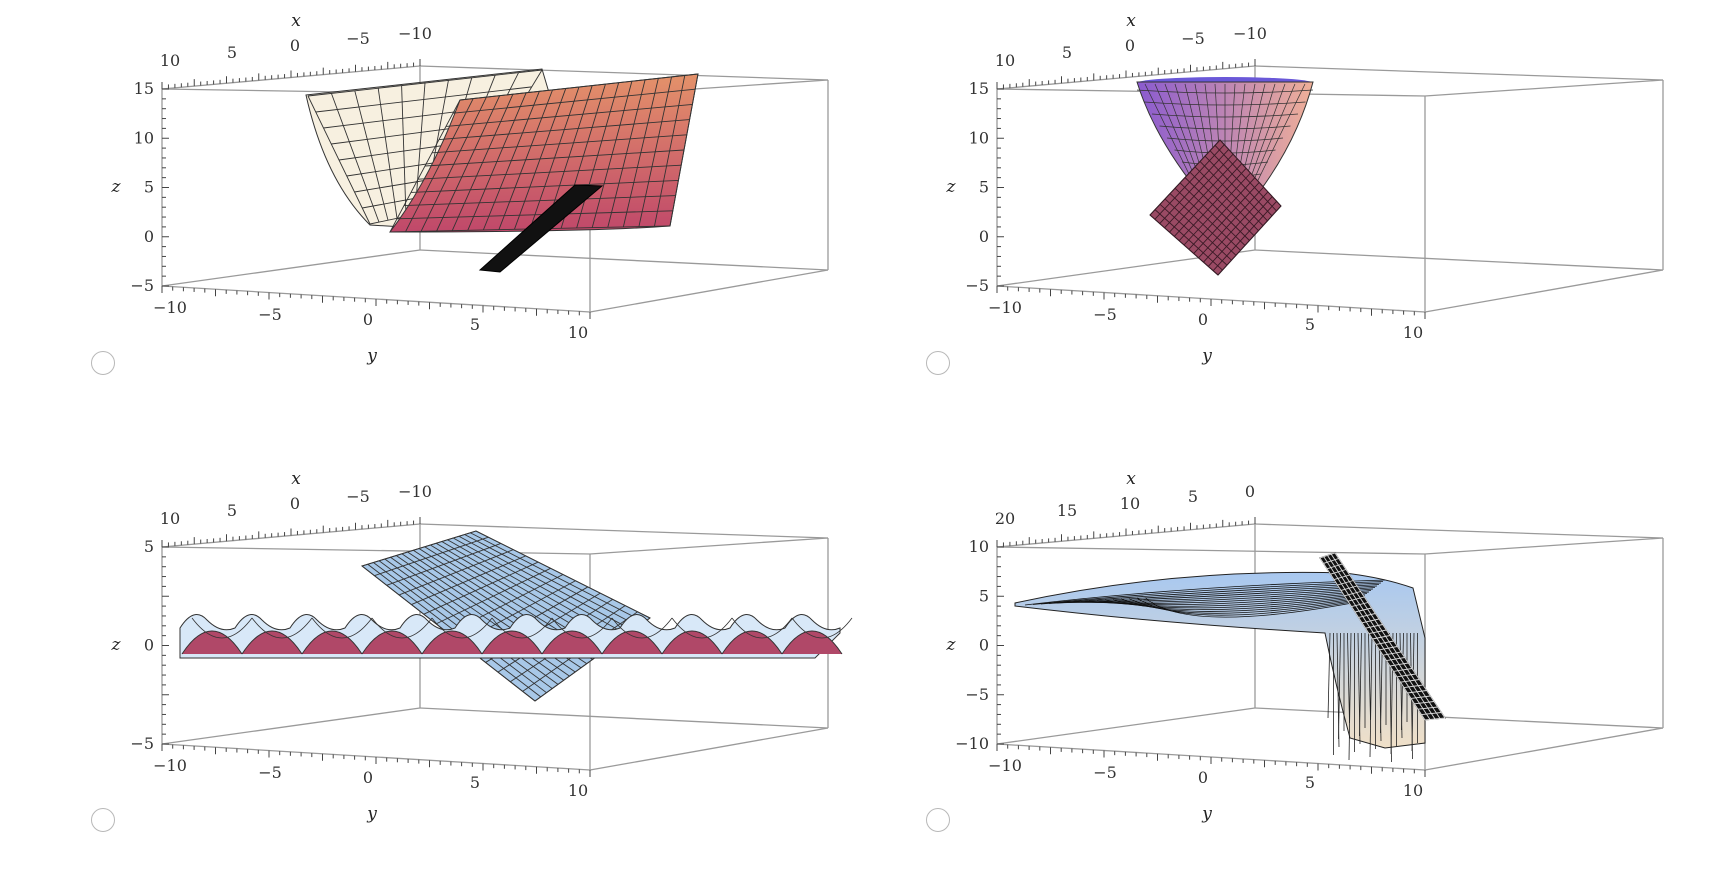  What do you see at coordinates (103, 820) in the screenshot?
I see `option-c-radio` at bounding box center [103, 820].